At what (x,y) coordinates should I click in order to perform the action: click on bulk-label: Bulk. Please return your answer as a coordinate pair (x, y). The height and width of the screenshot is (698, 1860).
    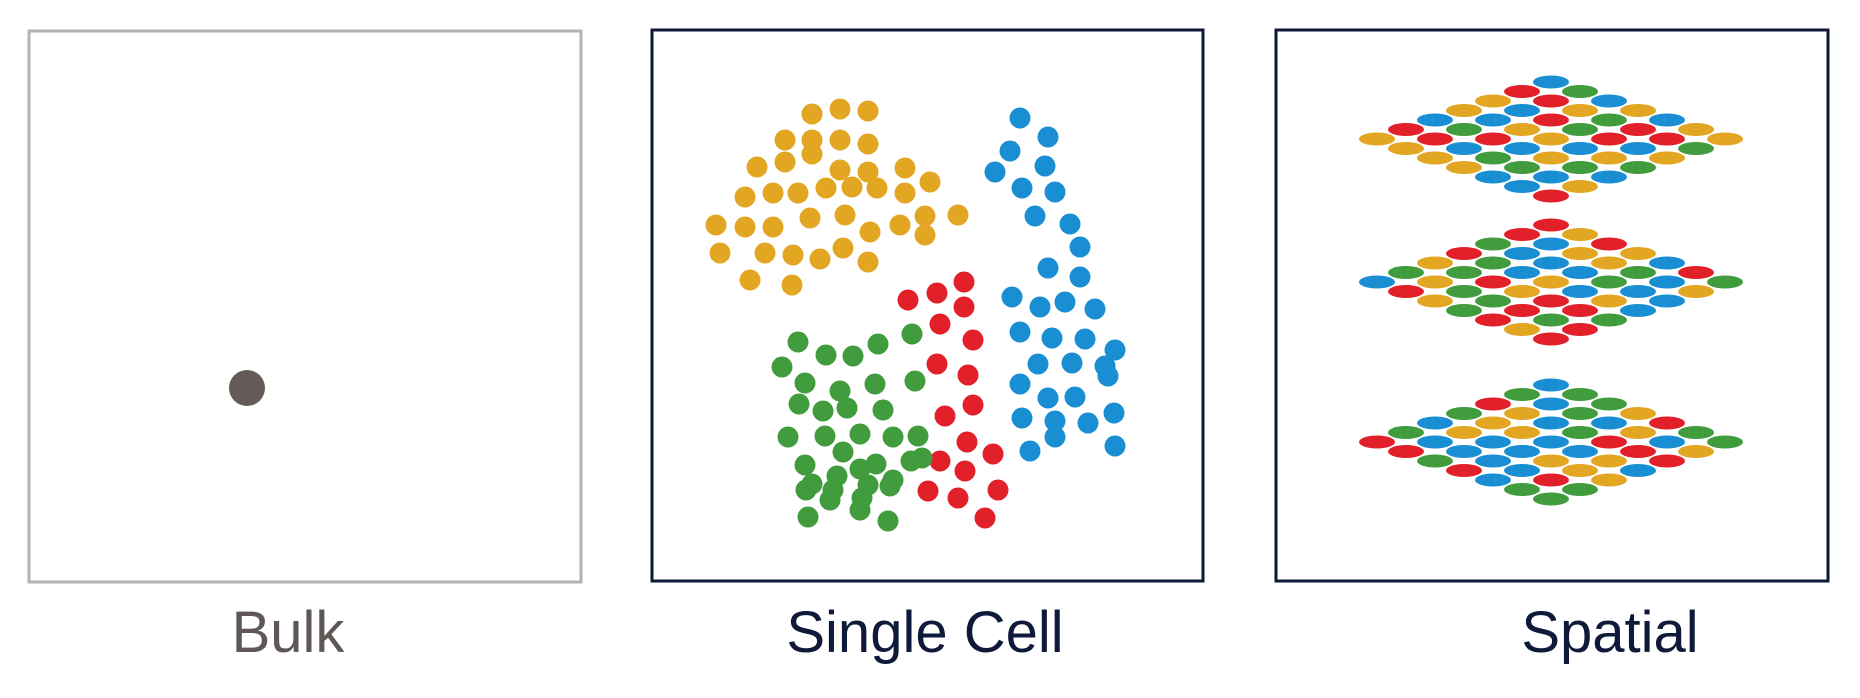
    Looking at the image, I should click on (289, 632).